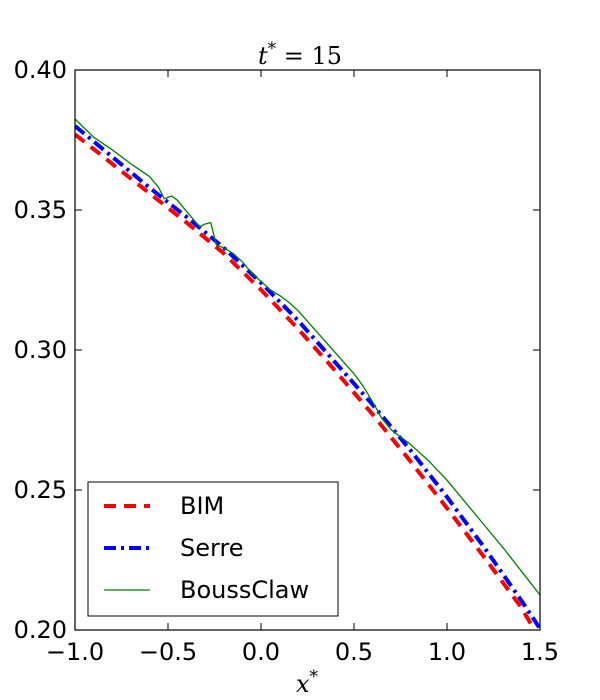 The image size is (600, 700). Describe the element at coordinates (540, 652) in the screenshot. I see `x-tick-label: 1.5` at that location.